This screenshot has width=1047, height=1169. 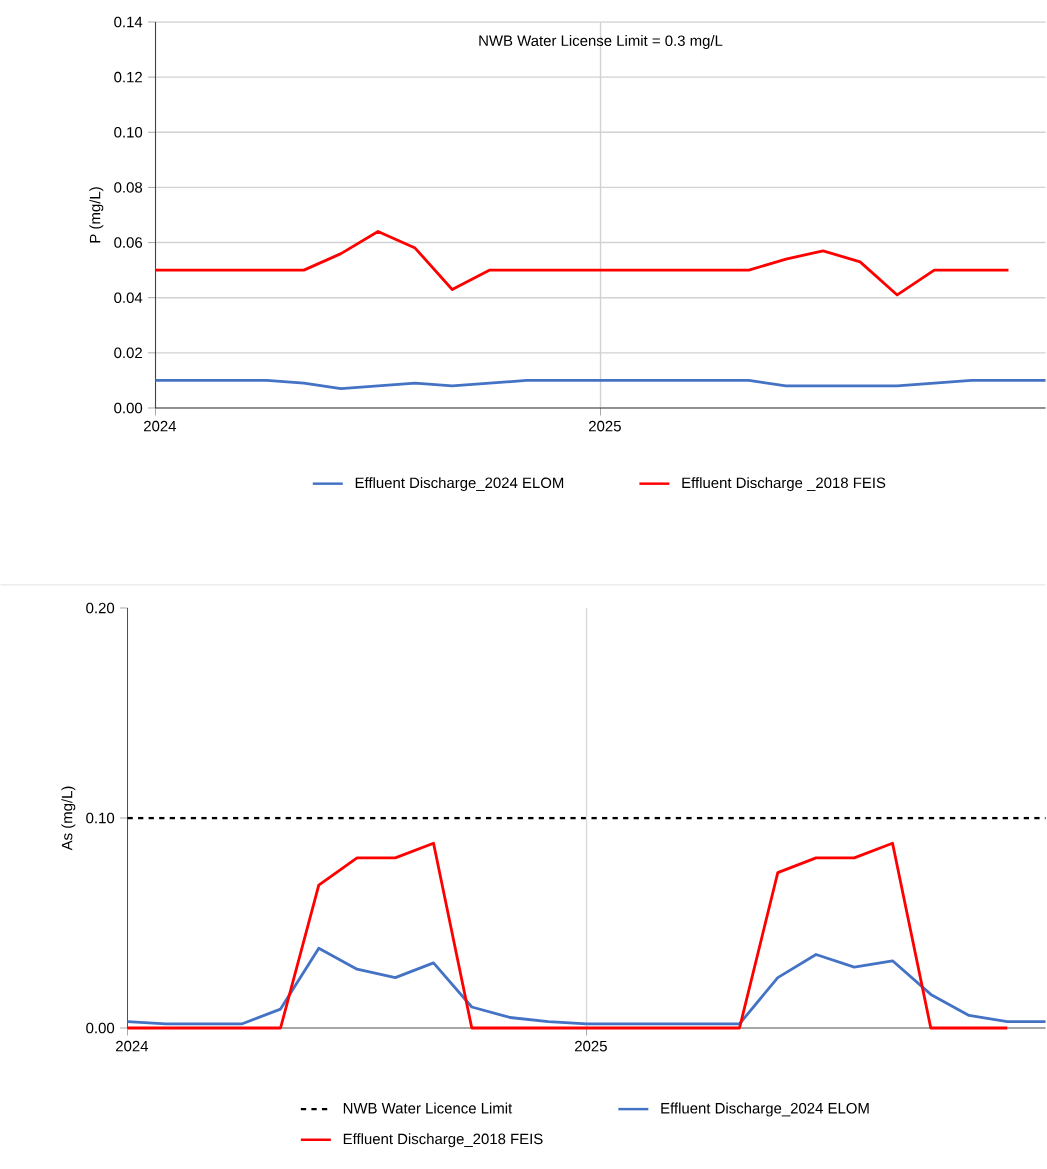 What do you see at coordinates (784, 484) in the screenshot?
I see `legend-label: Effluent Discharge _2018 FEIS` at bounding box center [784, 484].